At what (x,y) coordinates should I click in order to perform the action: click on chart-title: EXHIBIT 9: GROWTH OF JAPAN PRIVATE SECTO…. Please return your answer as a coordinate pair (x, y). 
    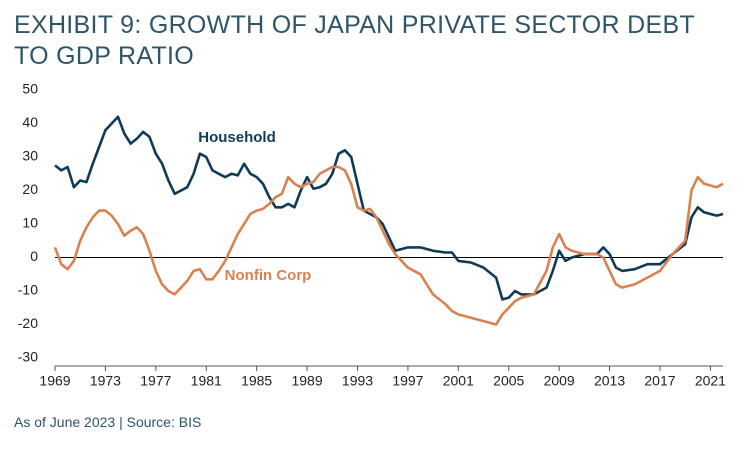
    Looking at the image, I should click on (354, 40).